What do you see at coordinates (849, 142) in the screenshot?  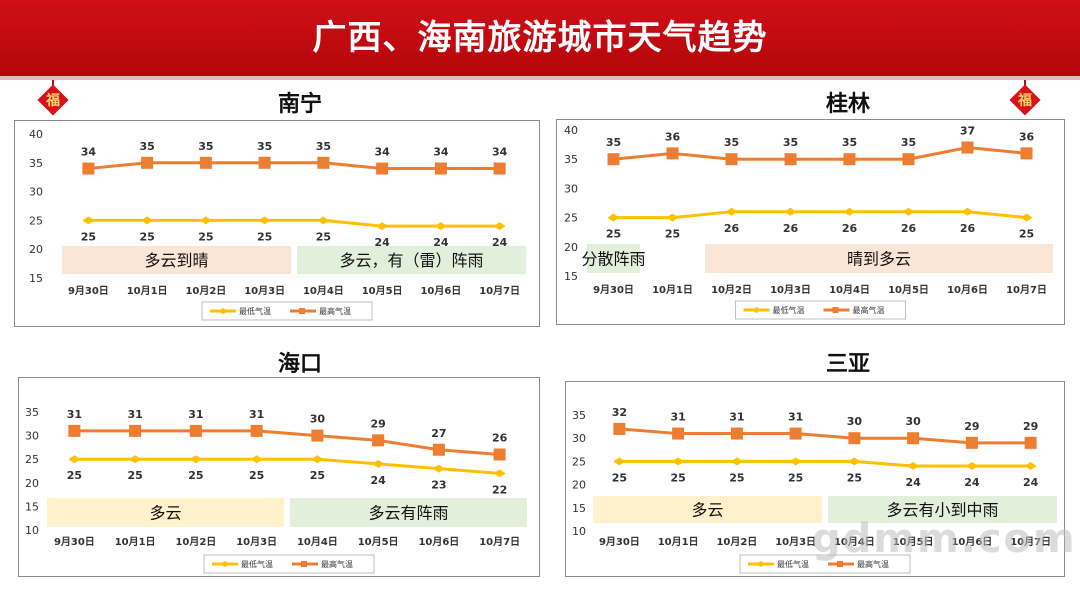 I see `data-label-high: 35` at bounding box center [849, 142].